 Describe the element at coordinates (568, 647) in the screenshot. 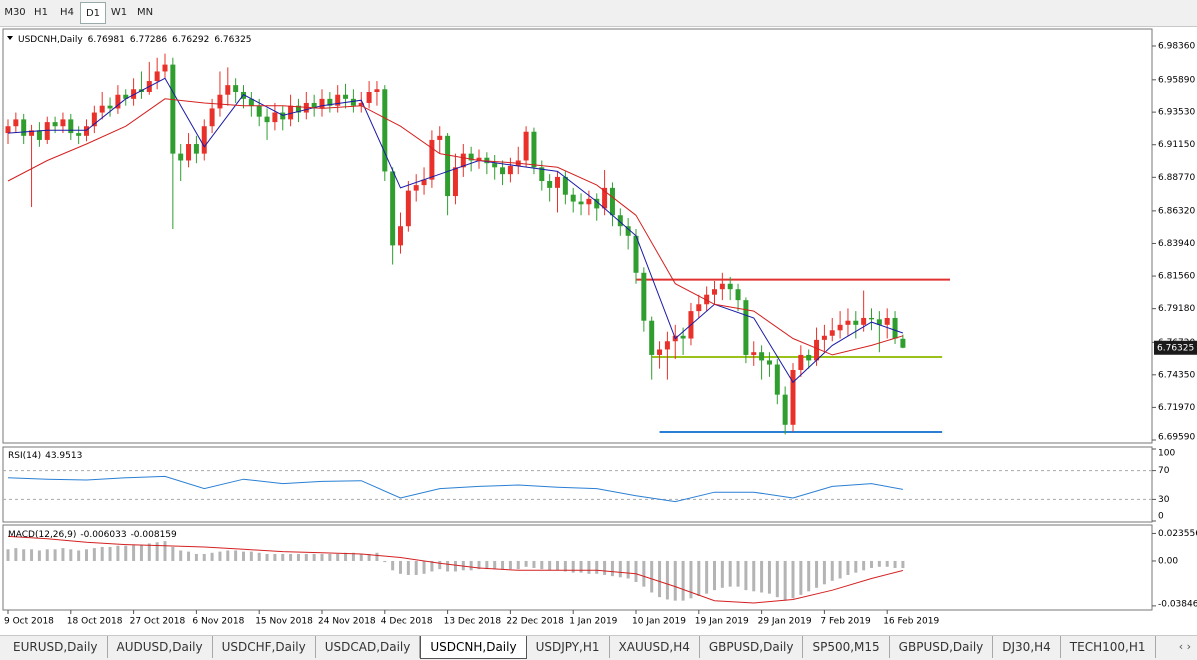

I see `chart-tab: USDJPY,H1` at that location.